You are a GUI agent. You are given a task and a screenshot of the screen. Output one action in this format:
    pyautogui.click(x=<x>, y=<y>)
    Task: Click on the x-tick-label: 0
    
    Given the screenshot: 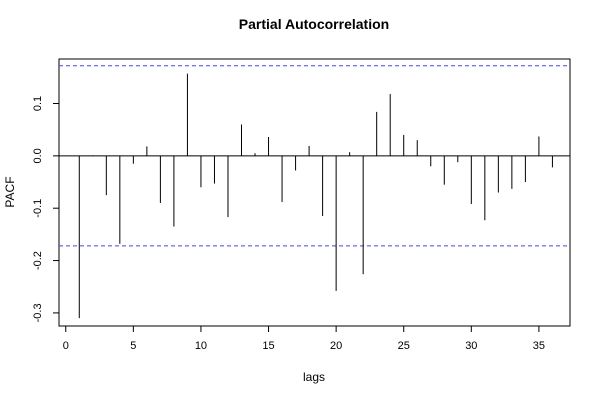 What is the action you would take?
    pyautogui.click(x=66, y=346)
    